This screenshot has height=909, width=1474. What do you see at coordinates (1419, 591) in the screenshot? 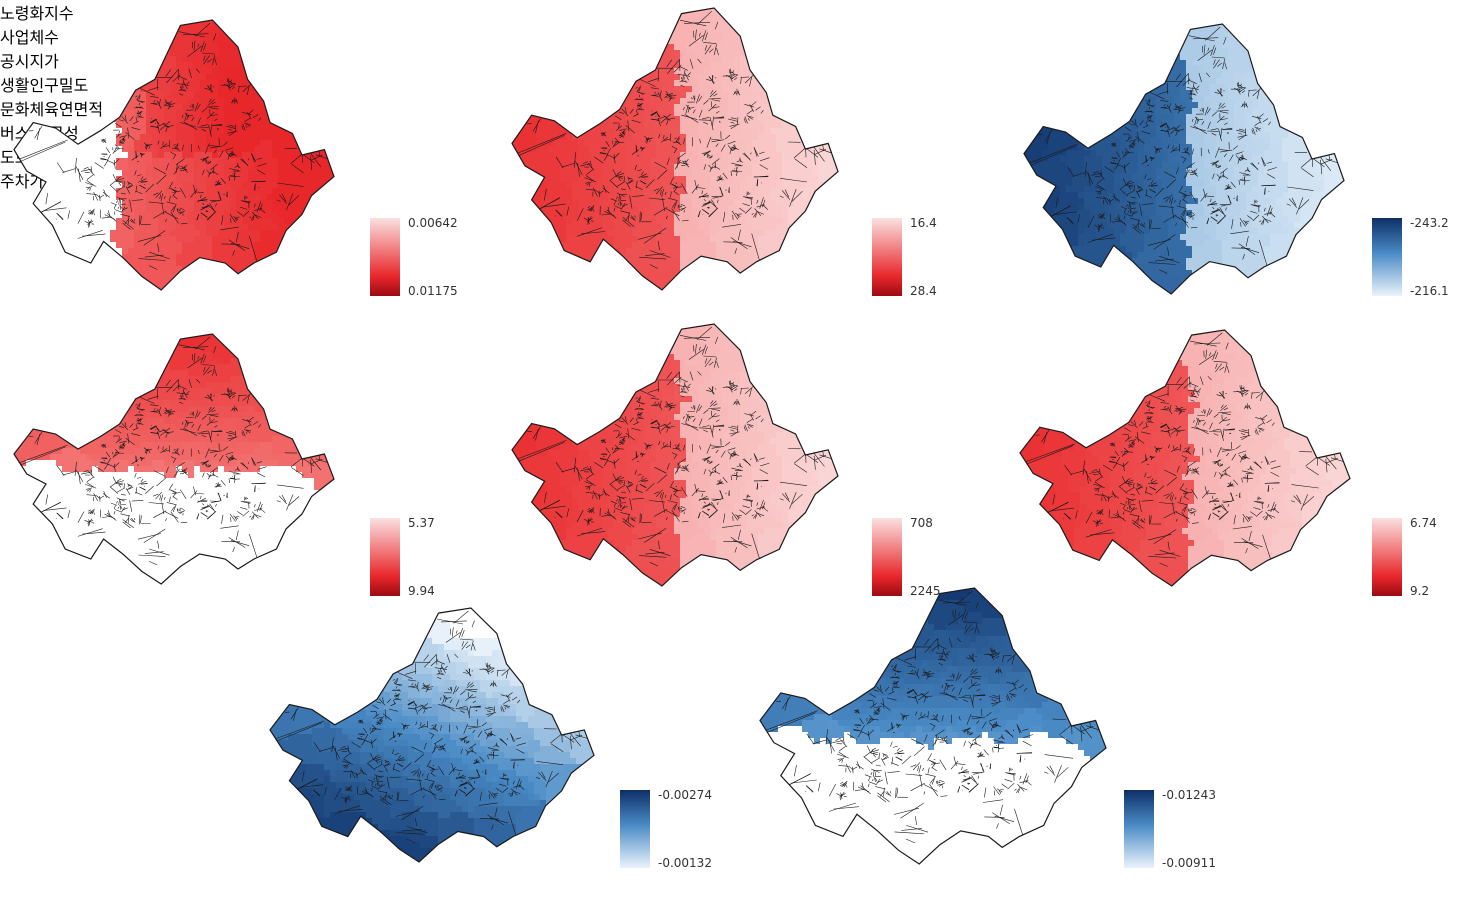
I see `legend-bottom-label: 9.2` at bounding box center [1419, 591].